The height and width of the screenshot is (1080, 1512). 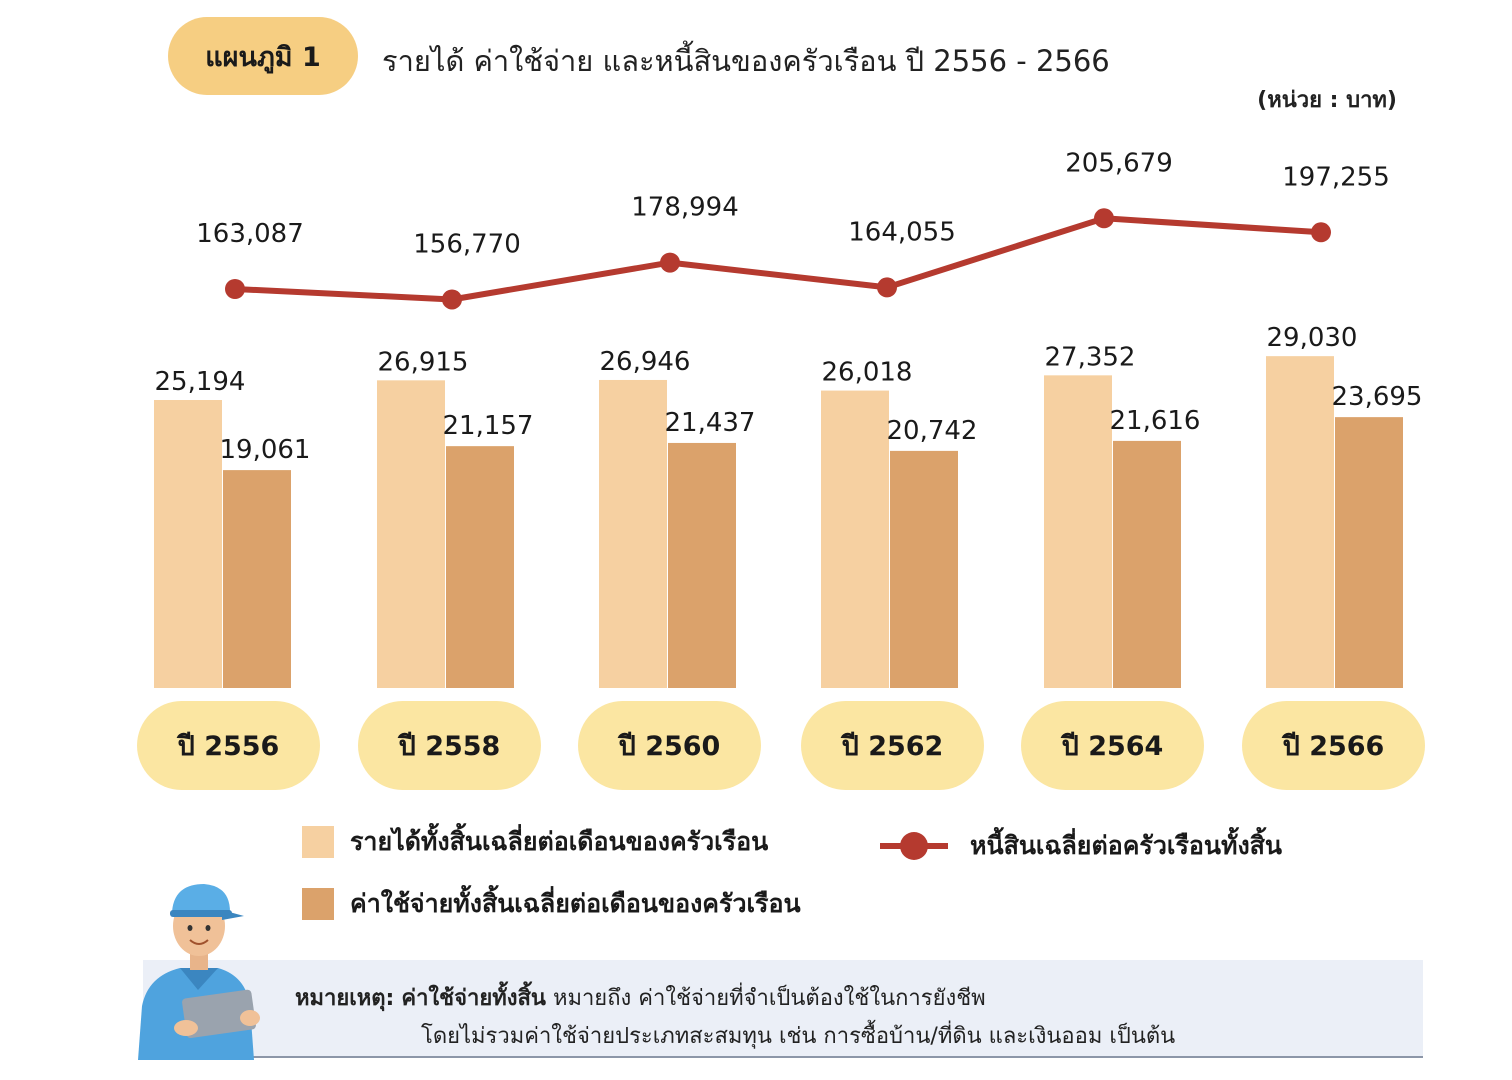 I want to click on year-label-2564: ปี 2564, so click(x=1112, y=745).